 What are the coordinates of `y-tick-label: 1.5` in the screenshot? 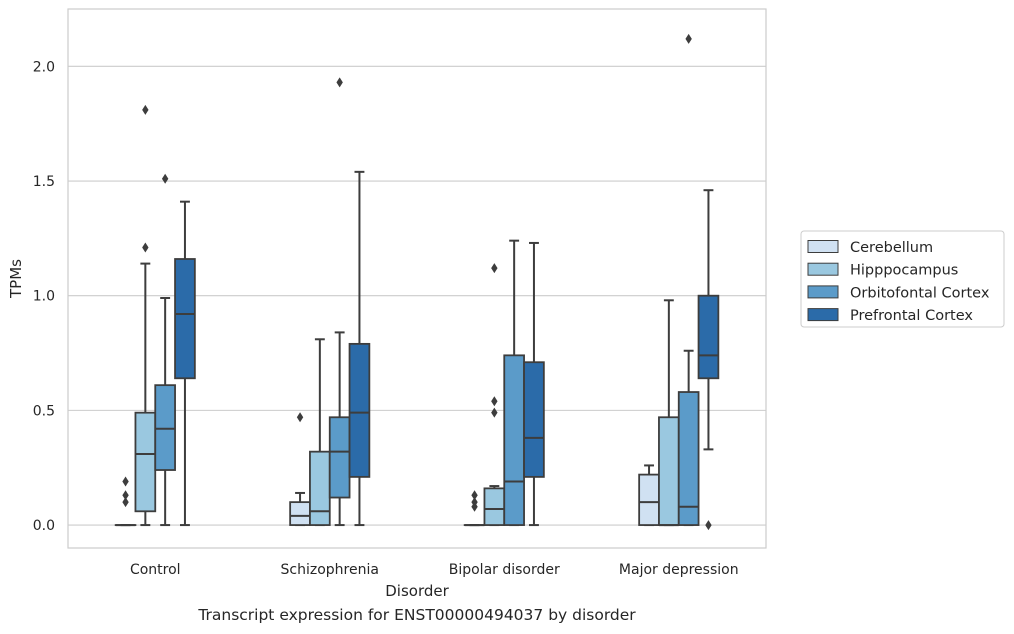 It's located at (44, 182).